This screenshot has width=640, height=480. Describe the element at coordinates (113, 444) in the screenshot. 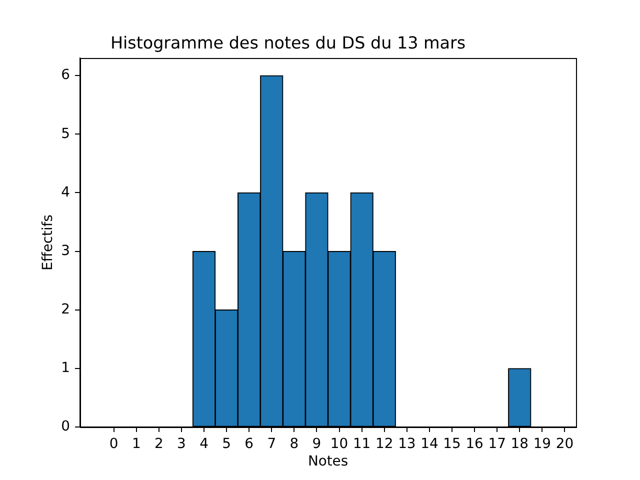

I see `x-tick-label: 0` at that location.